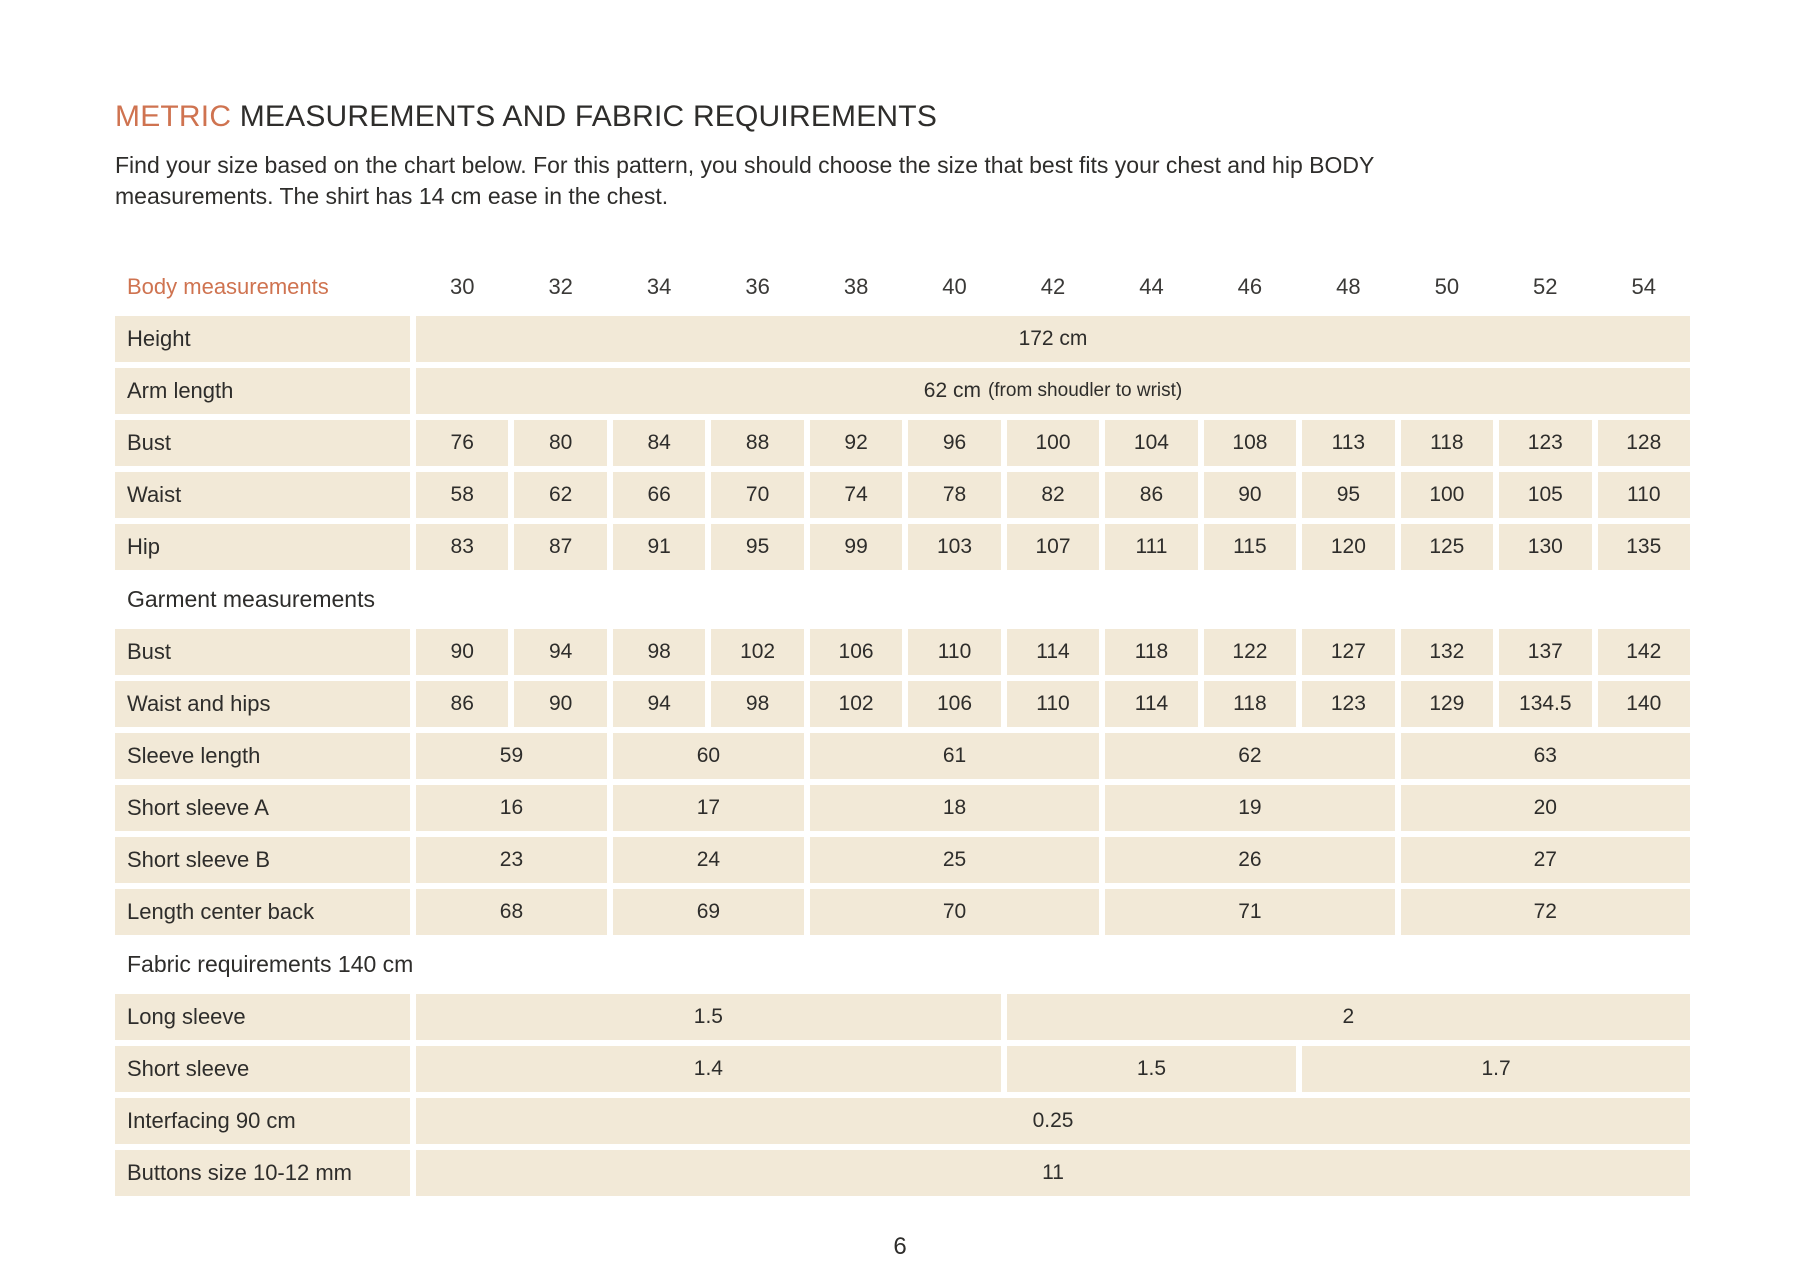 Image resolution: width=1800 pixels, height=1283 pixels. I want to click on table-row: Arm length 62 cm (from shoudler to wrist), so click(902, 391).